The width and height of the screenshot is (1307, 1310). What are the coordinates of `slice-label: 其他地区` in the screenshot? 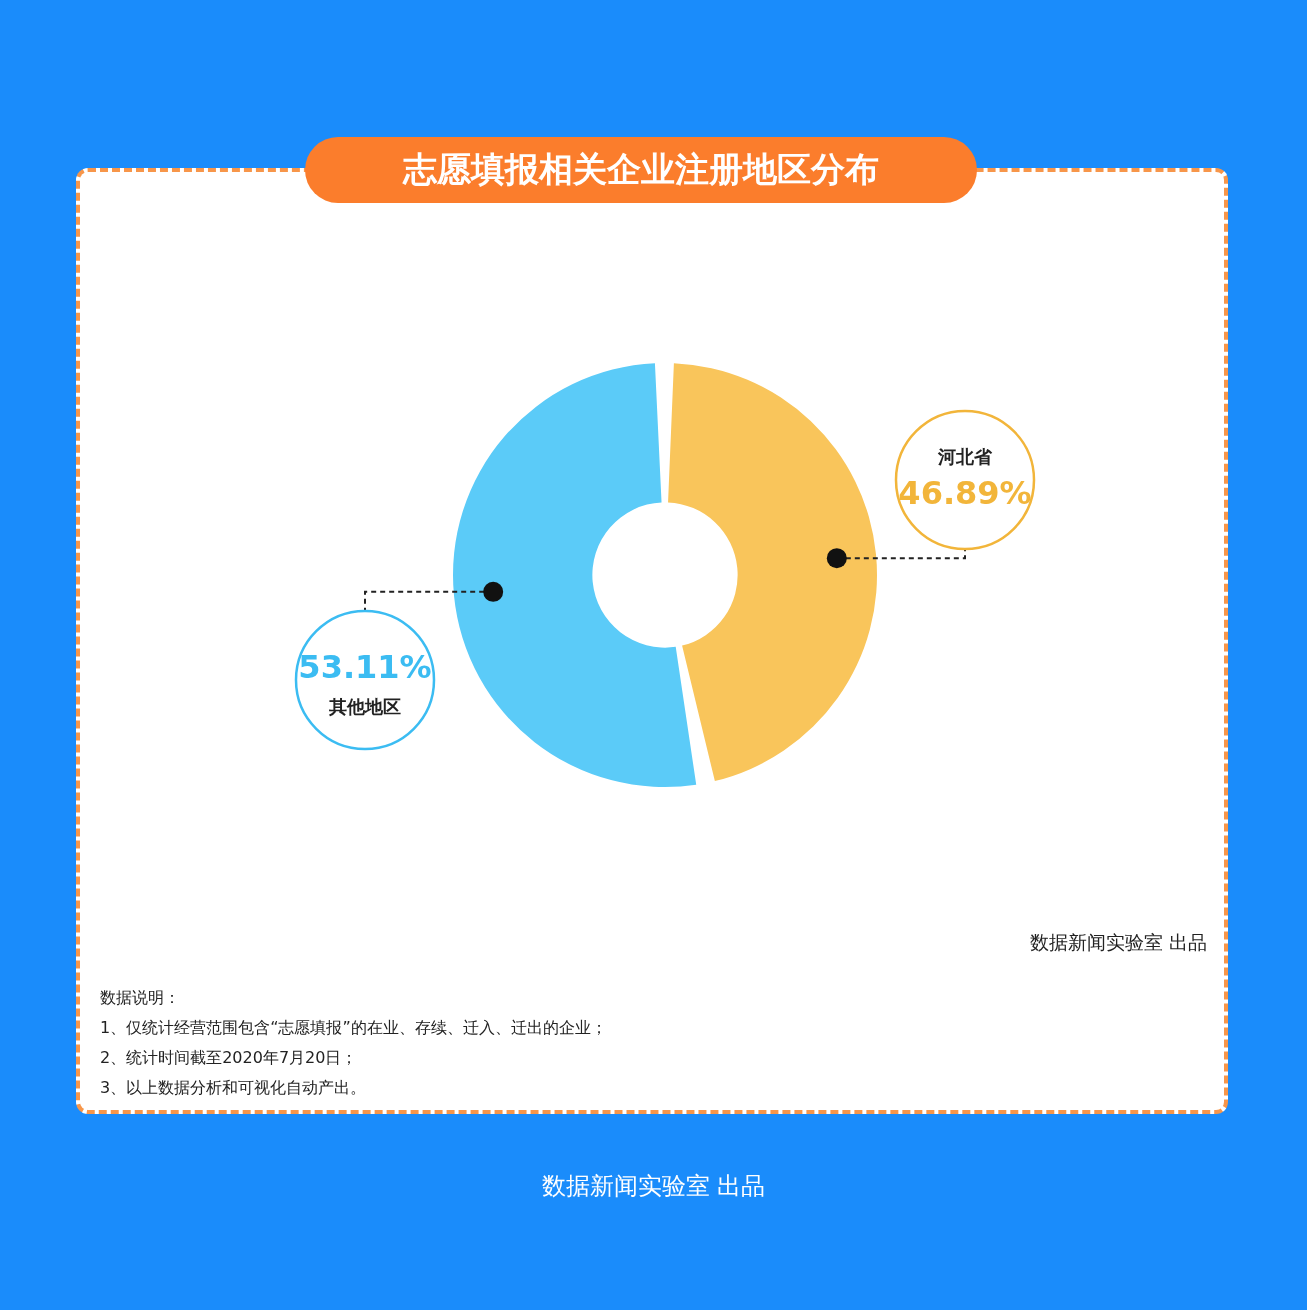 It's located at (364, 706).